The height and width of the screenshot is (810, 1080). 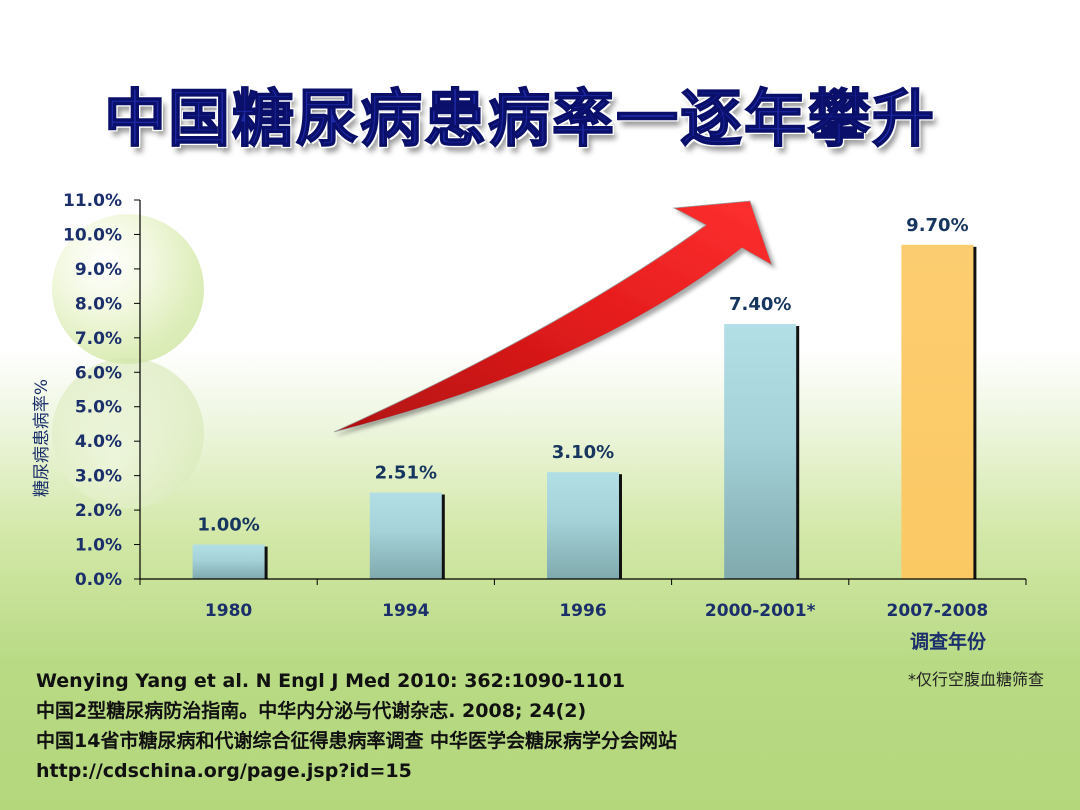 I want to click on y-tick-label: 1.0%, so click(x=98, y=546).